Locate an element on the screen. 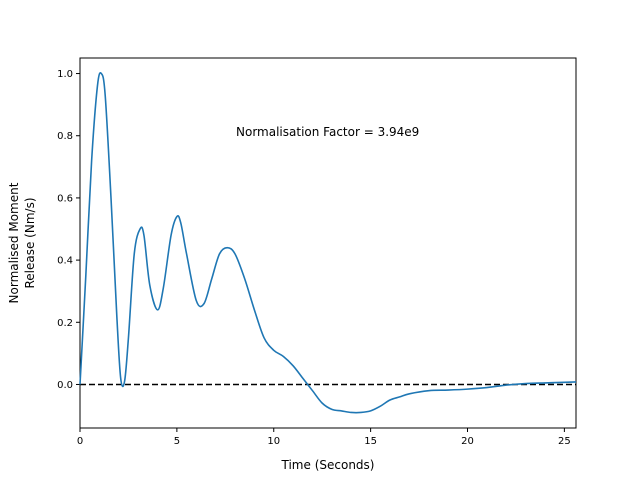 This screenshot has width=640, height=480. y-tick-label: 1.0 is located at coordinates (65, 74).